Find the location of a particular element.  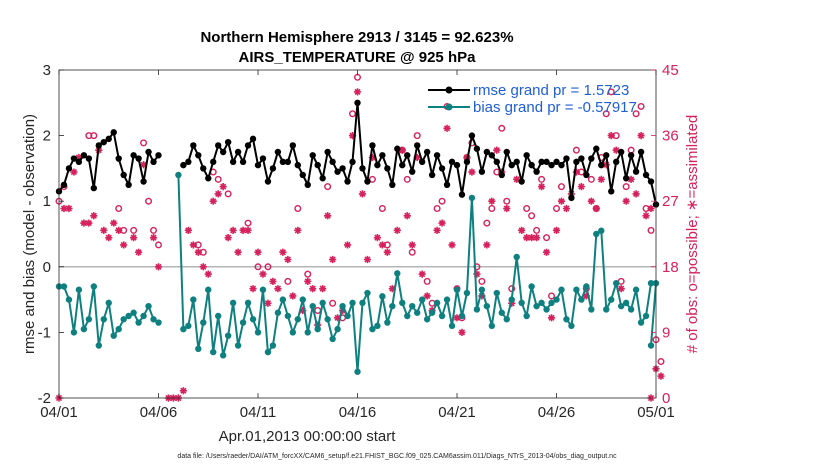

y-tick-label: 1 is located at coordinates (47, 201).